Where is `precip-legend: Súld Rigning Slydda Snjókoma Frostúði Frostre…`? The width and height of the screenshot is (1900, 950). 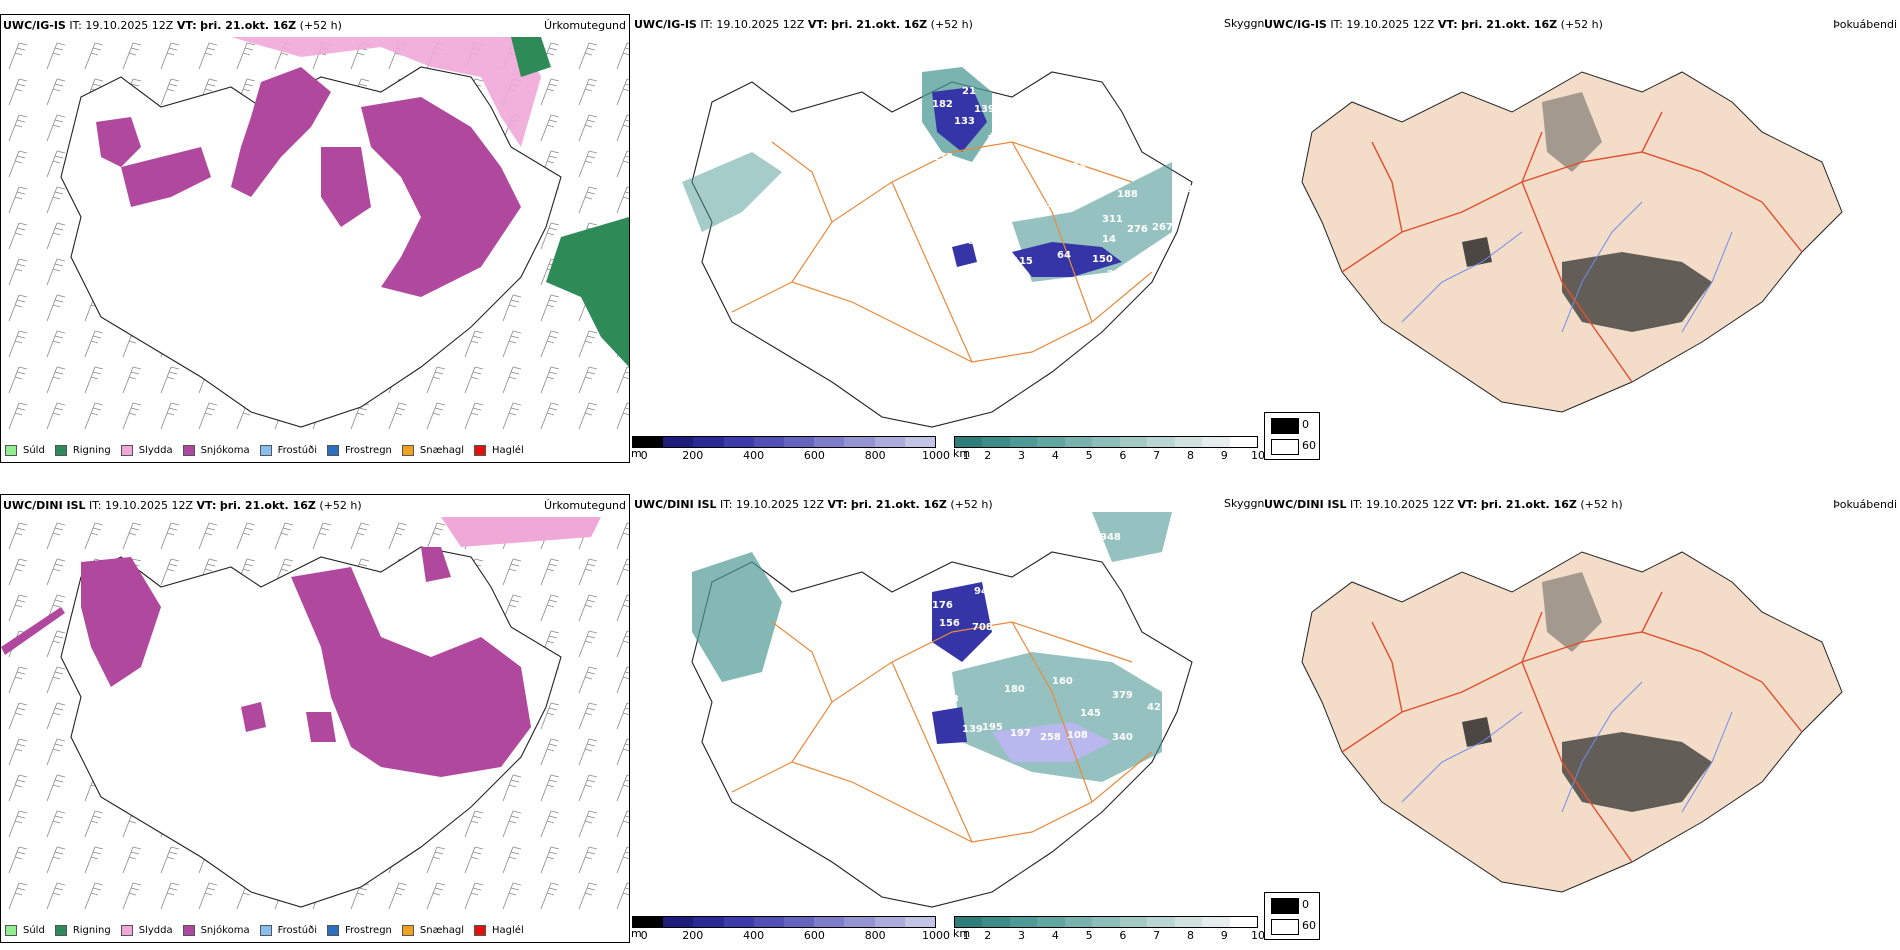
precip-legend: Súld Rigning Slydda Snjókoma Frostúði Frostre… is located at coordinates (269, 930).